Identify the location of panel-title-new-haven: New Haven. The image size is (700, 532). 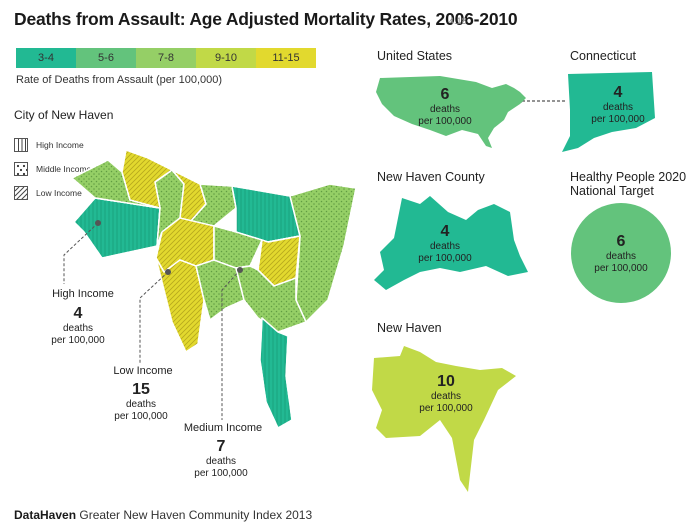
(409, 328).